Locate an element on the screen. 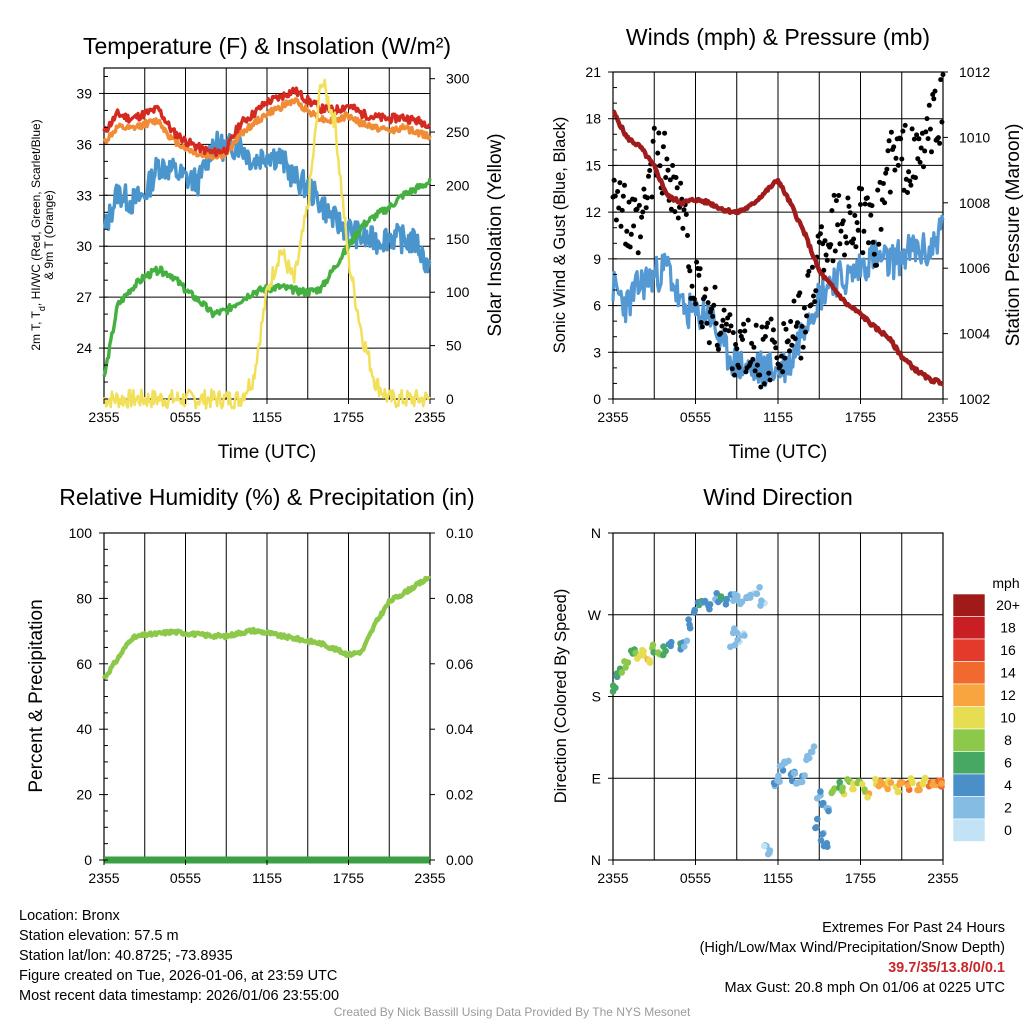 The width and height of the screenshot is (1024, 1024). humidity-y-axis-label: Percent & Precipitation is located at coordinates (36, 695).